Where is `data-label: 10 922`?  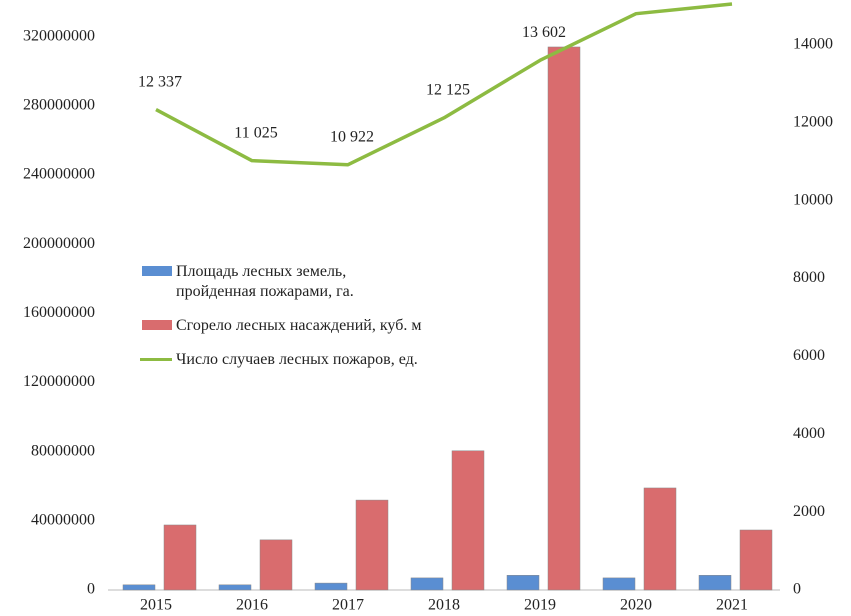 data-label: 10 922 is located at coordinates (352, 136).